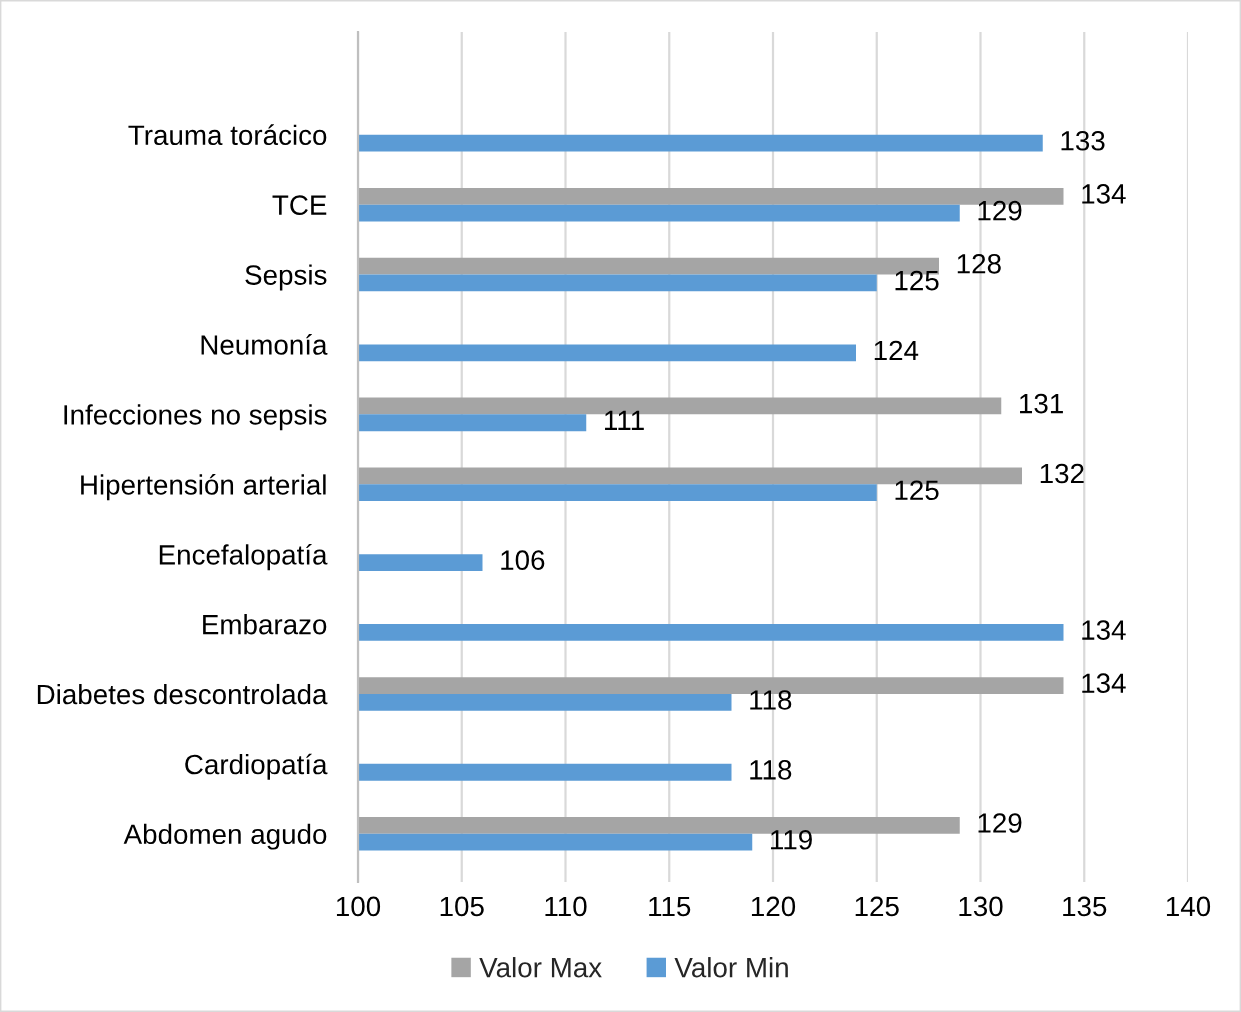 The width and height of the screenshot is (1241, 1012). Describe the element at coordinates (979, 263) in the screenshot. I see `data-label: 128` at that location.